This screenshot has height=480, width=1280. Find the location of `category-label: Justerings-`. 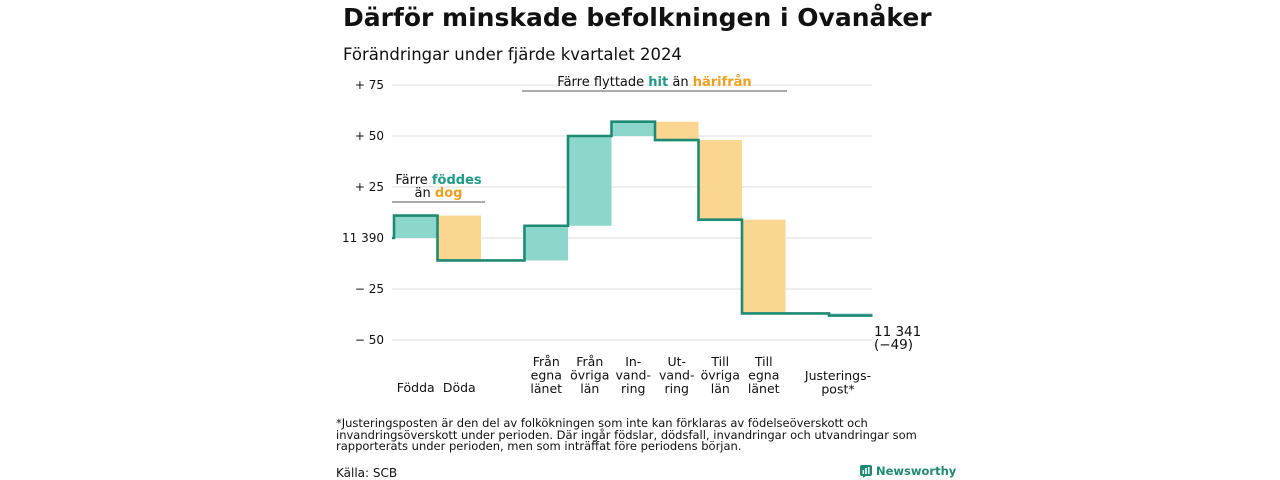

category-label: Justerings- is located at coordinates (837, 375).